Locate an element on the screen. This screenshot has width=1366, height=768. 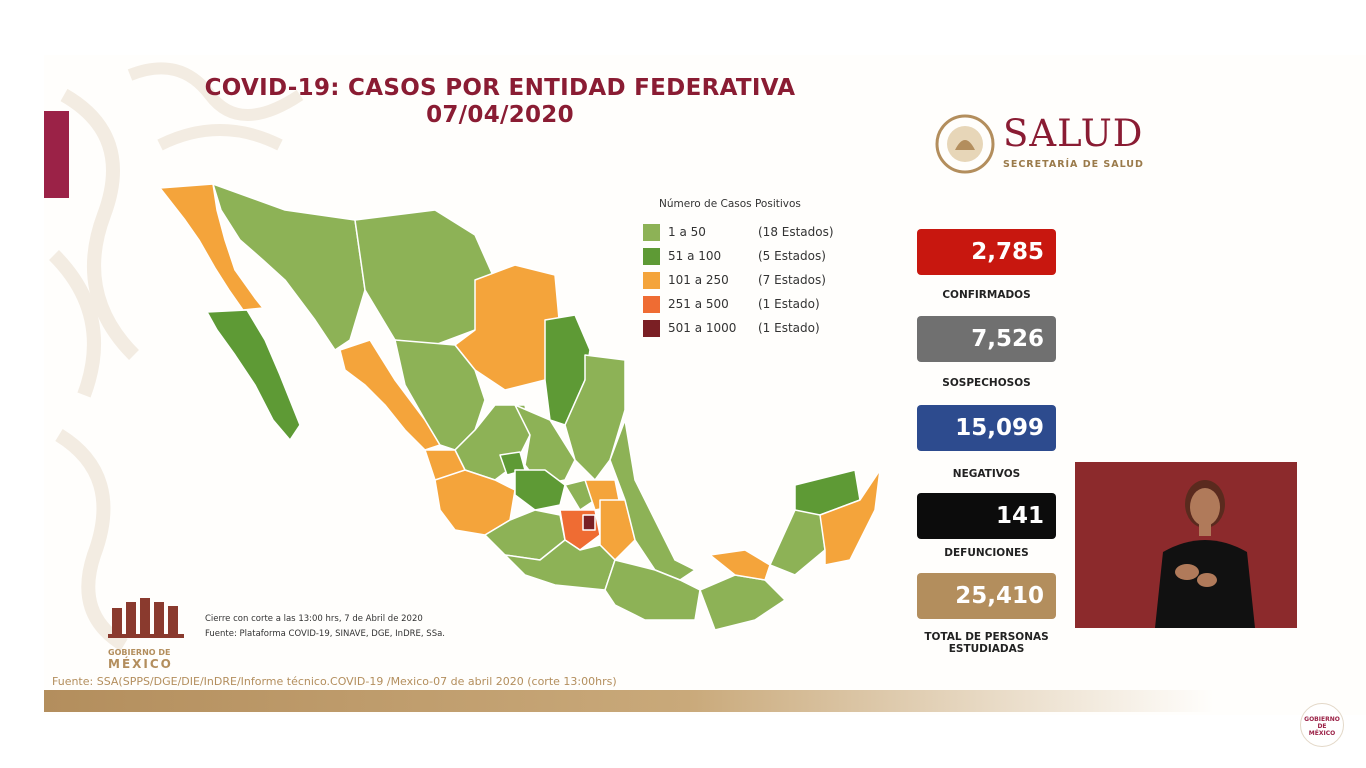
state-tabasco is located at coordinates (740, 565).